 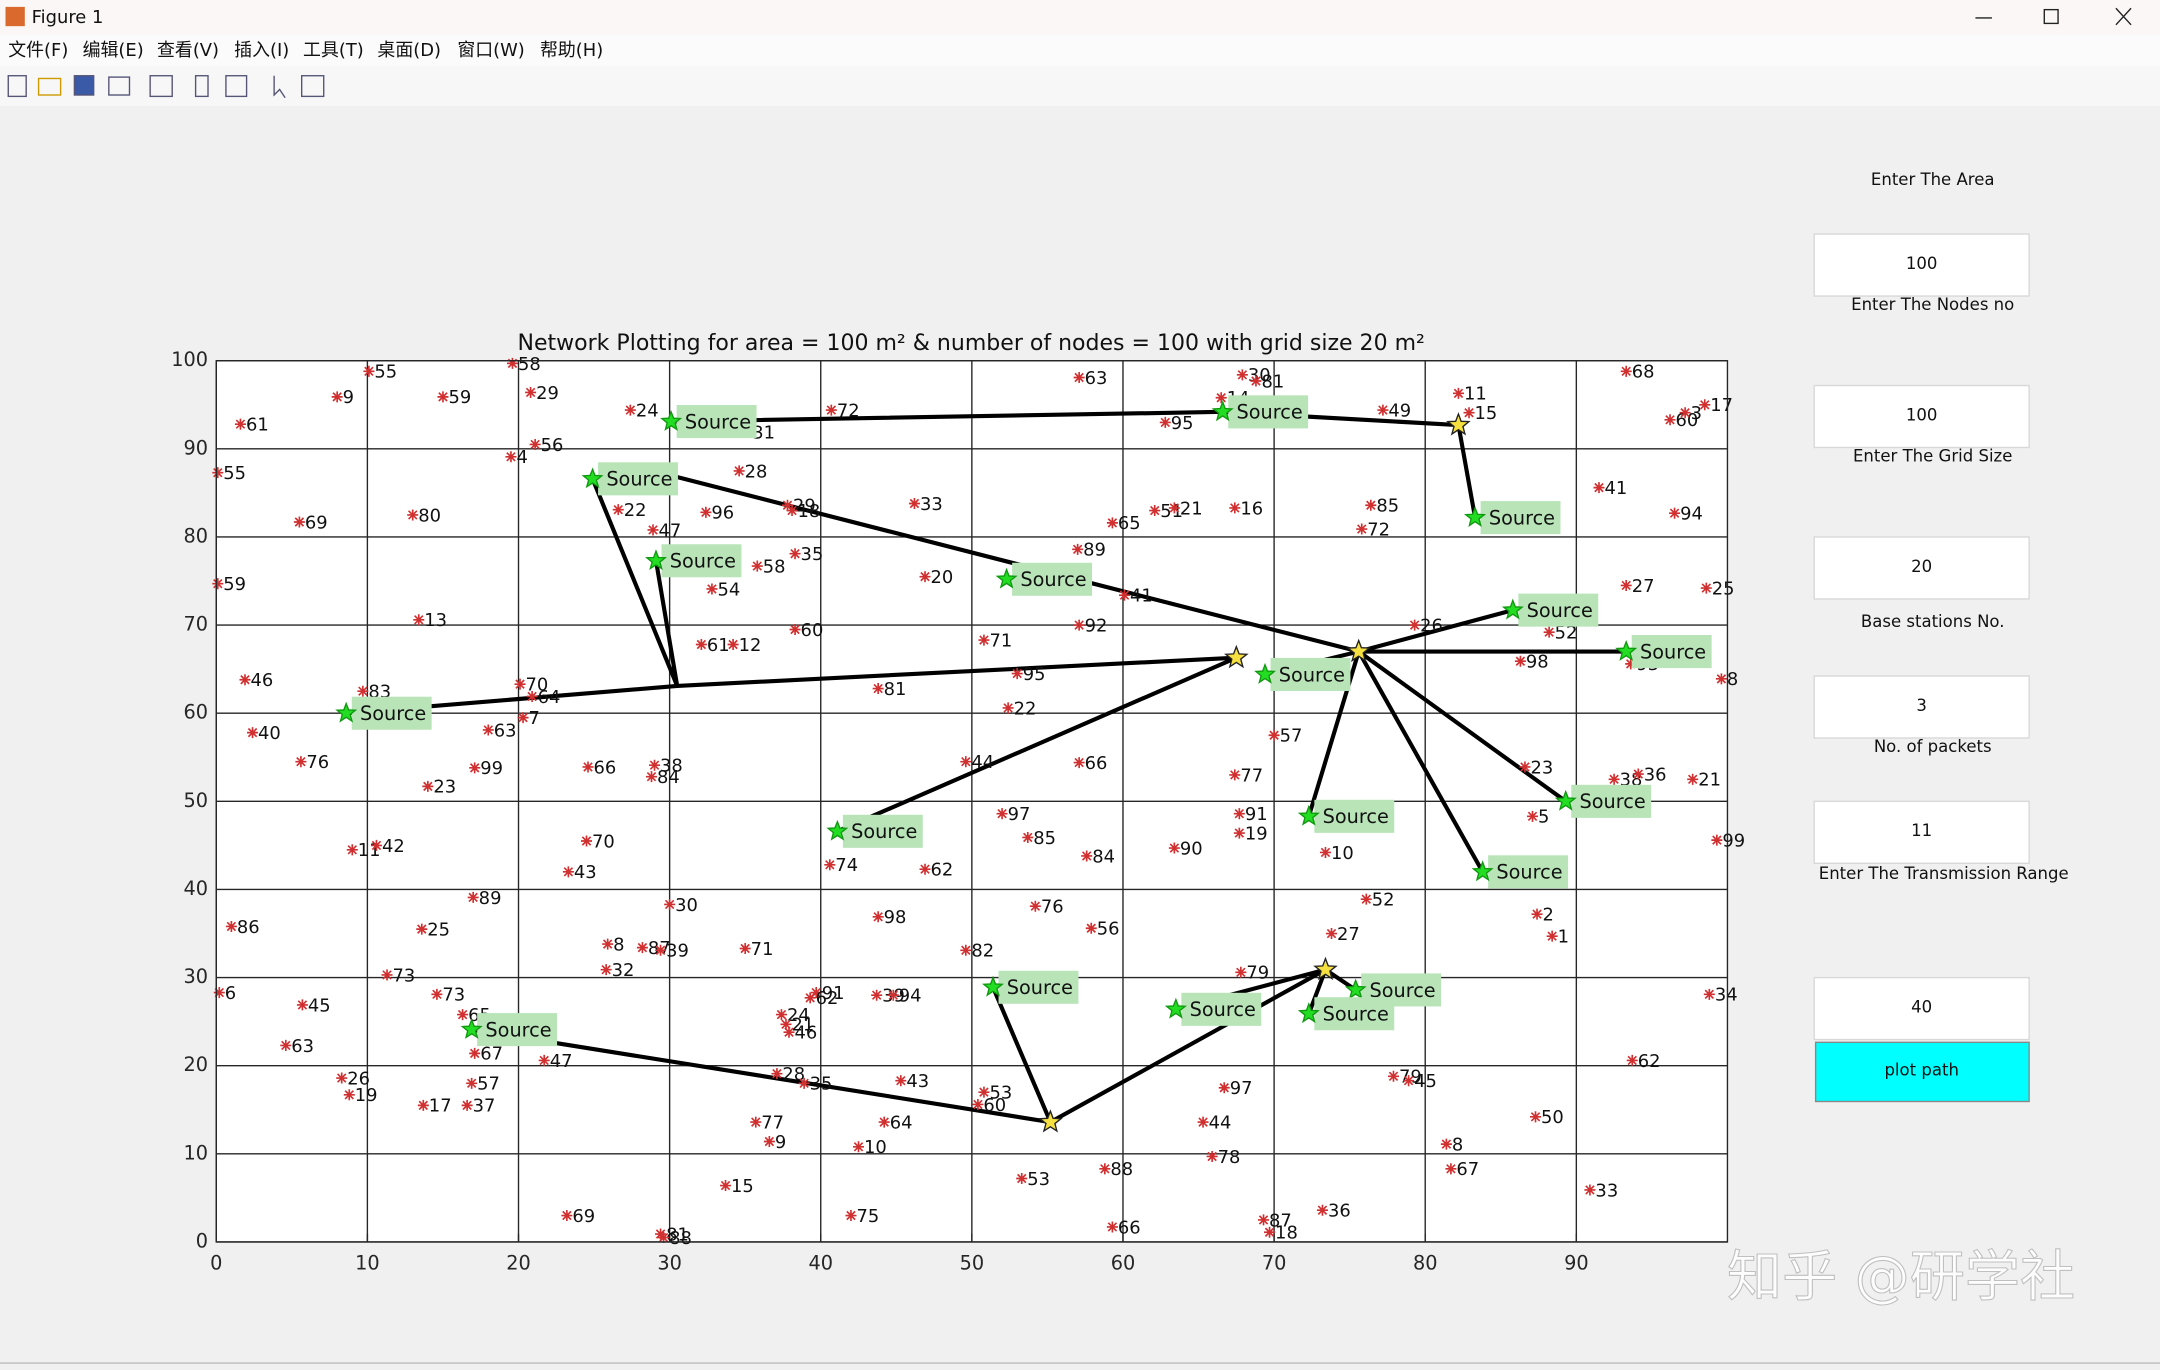 I want to click on node-label: 85, so click(x=1044, y=838).